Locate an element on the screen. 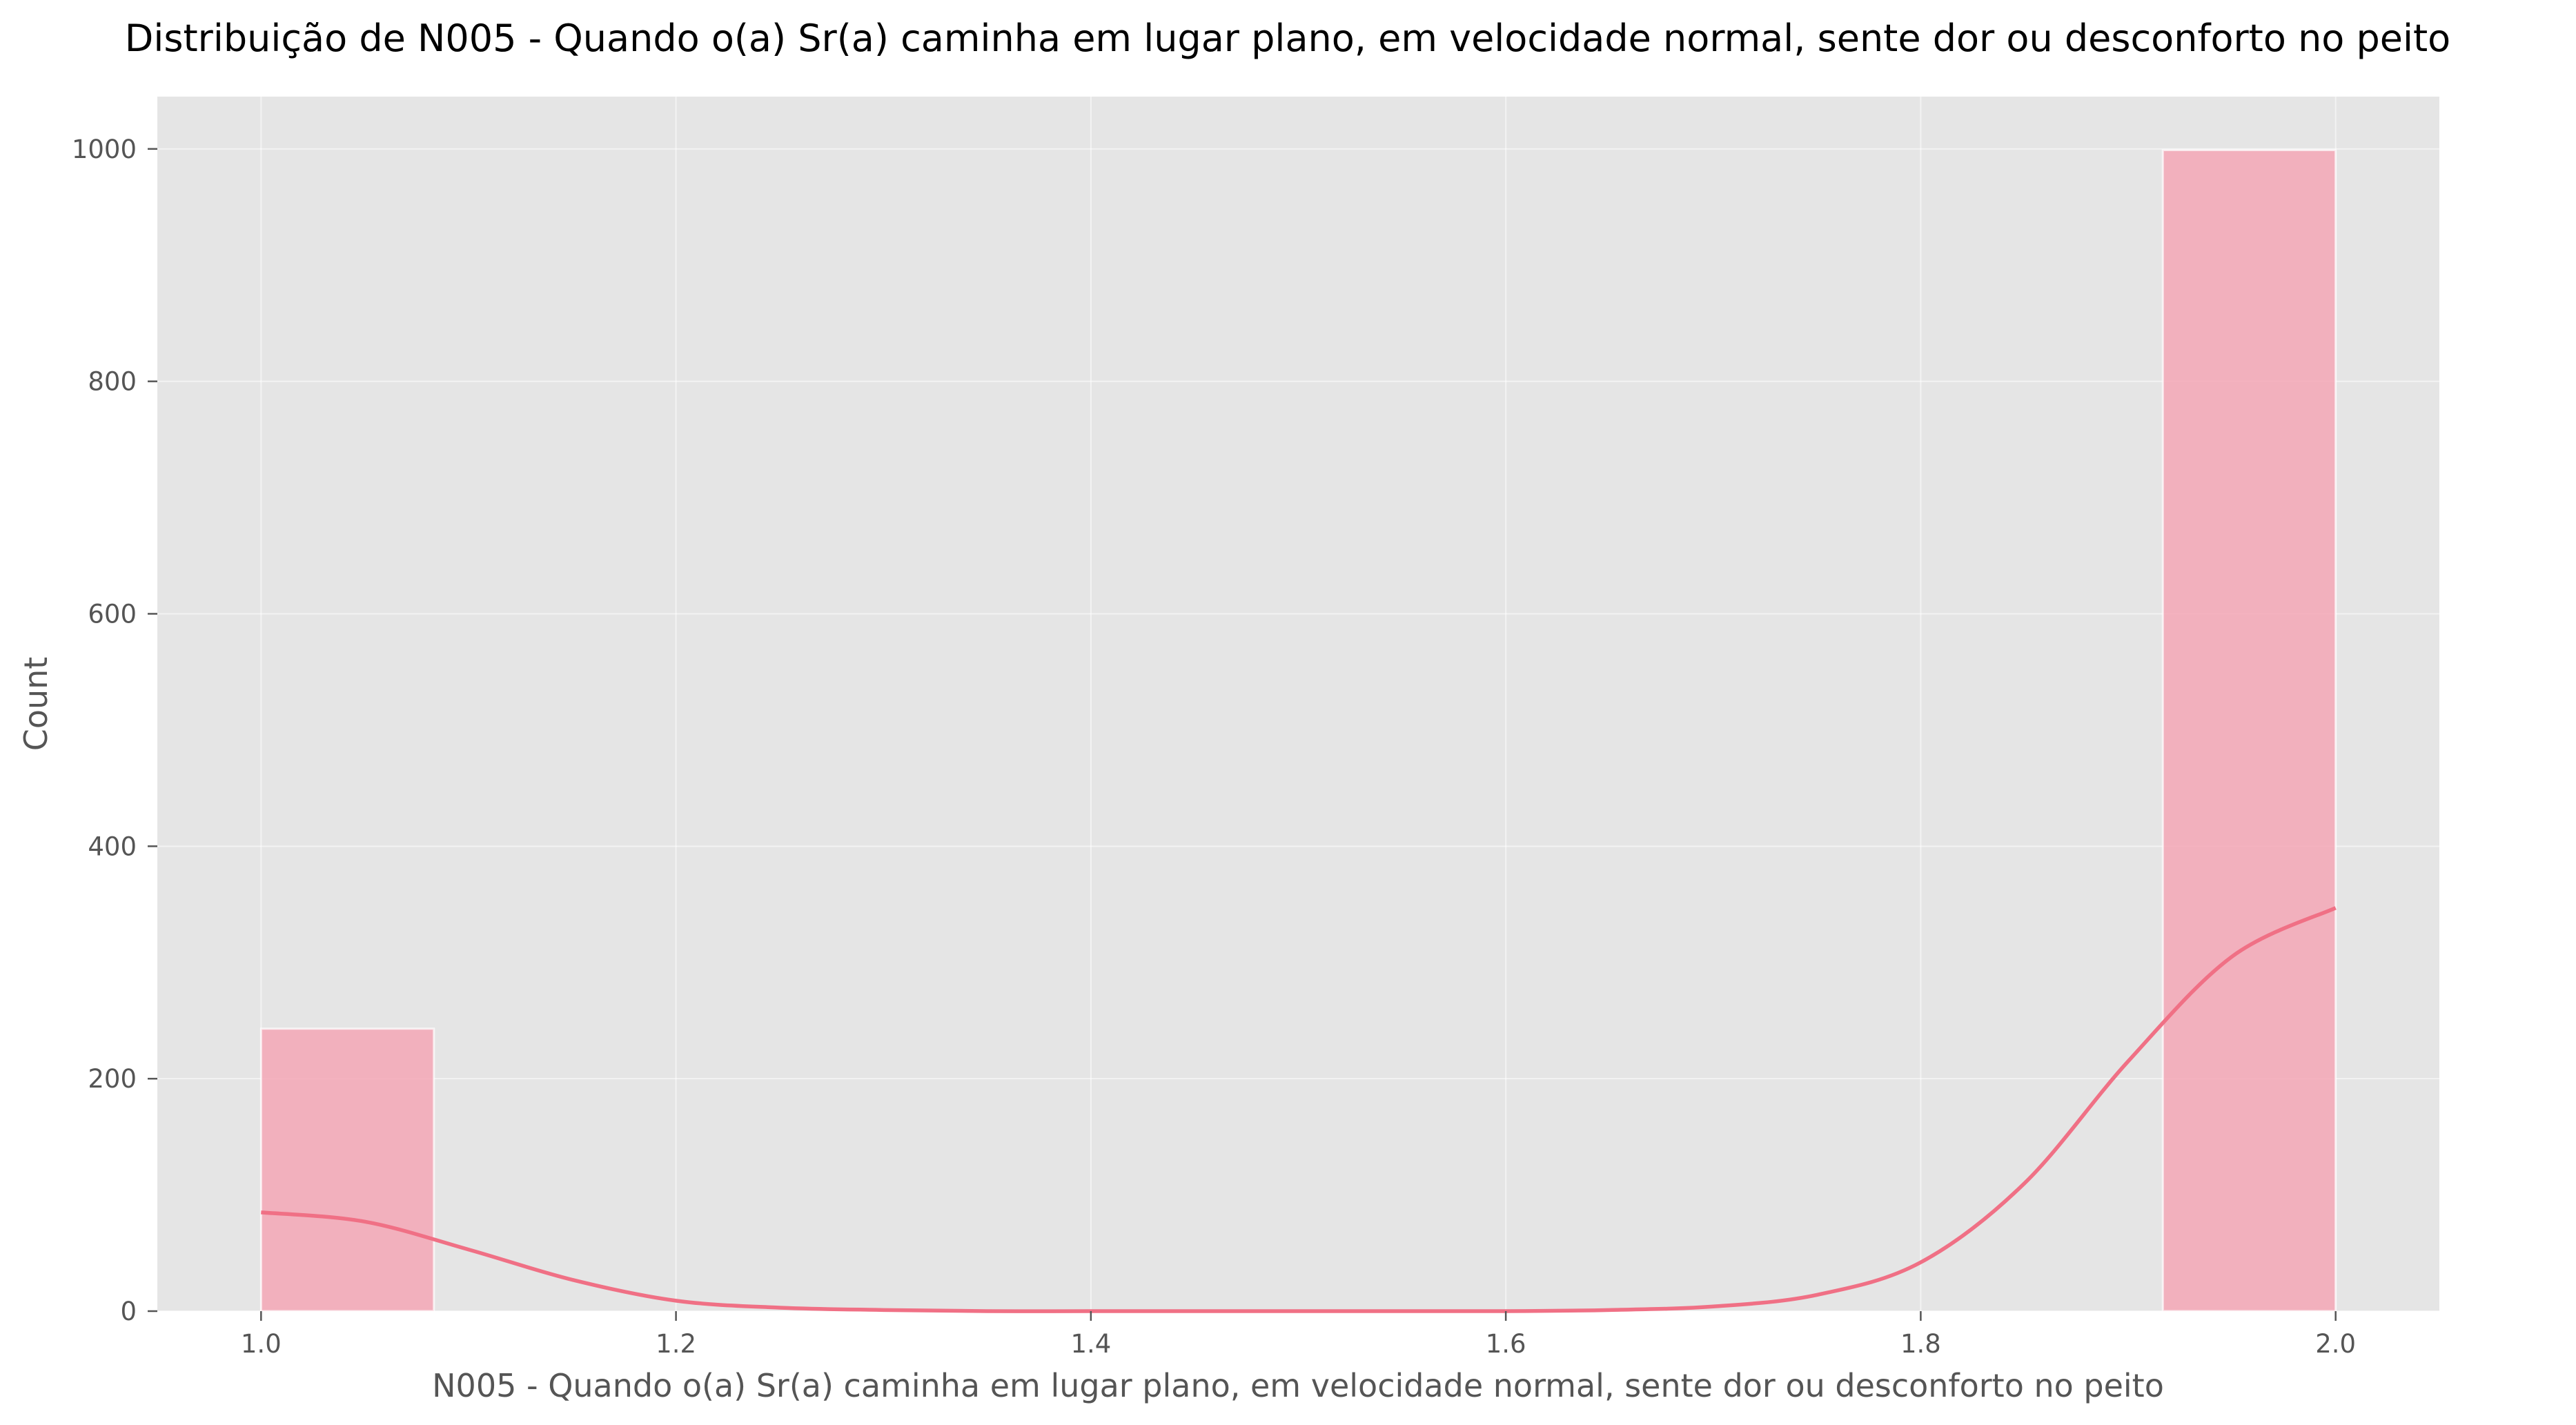  y-tick-label: 1000 is located at coordinates (104, 149).